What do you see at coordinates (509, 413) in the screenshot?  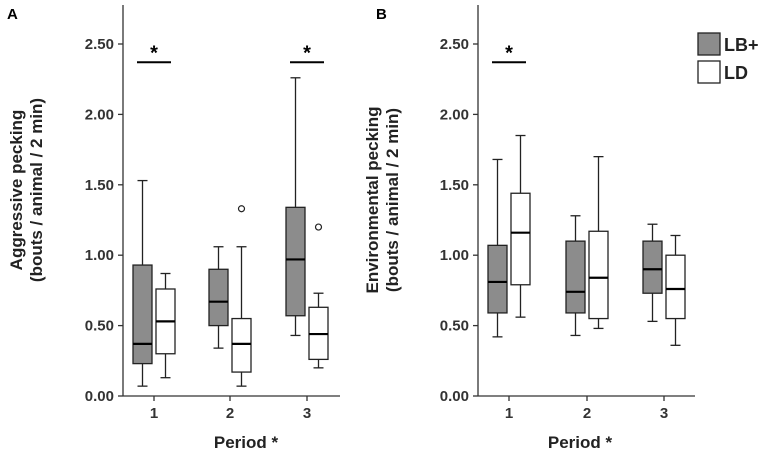 I see `panel-b-x-tick-label: 1` at bounding box center [509, 413].